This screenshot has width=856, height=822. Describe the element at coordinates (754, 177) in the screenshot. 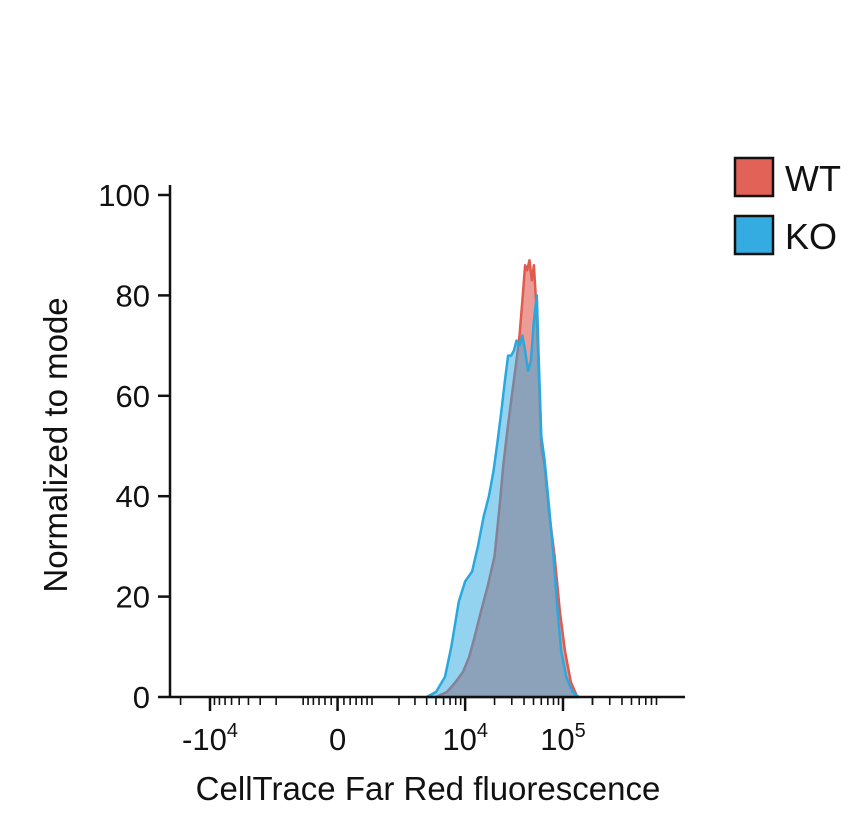

I see `legend-swatch-wt` at that location.